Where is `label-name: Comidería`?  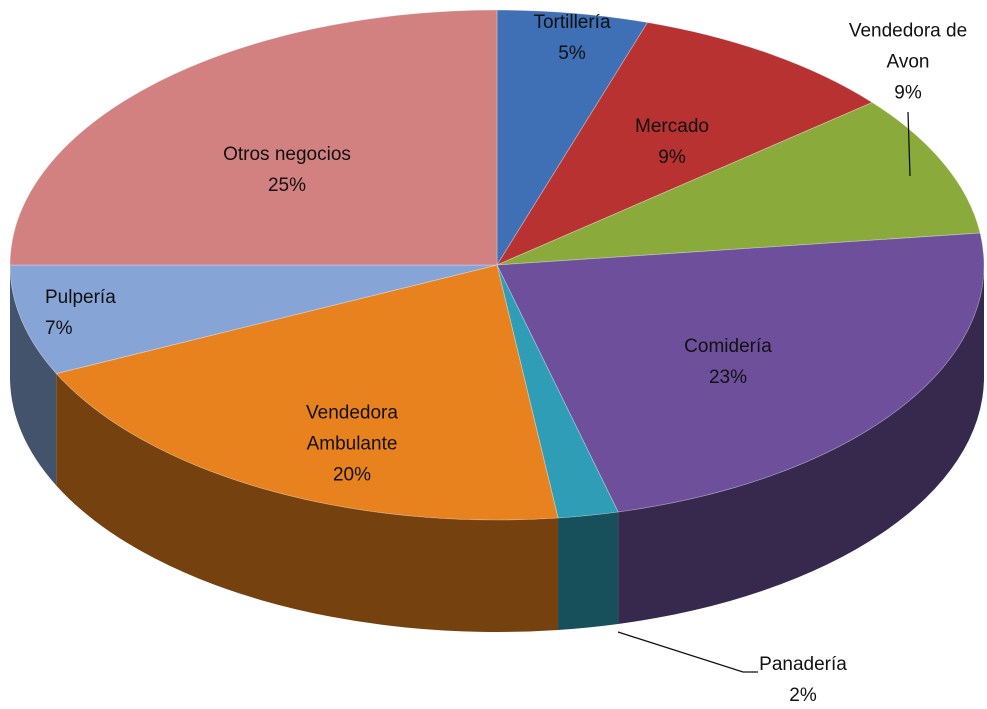
label-name: Comidería is located at coordinates (728, 346).